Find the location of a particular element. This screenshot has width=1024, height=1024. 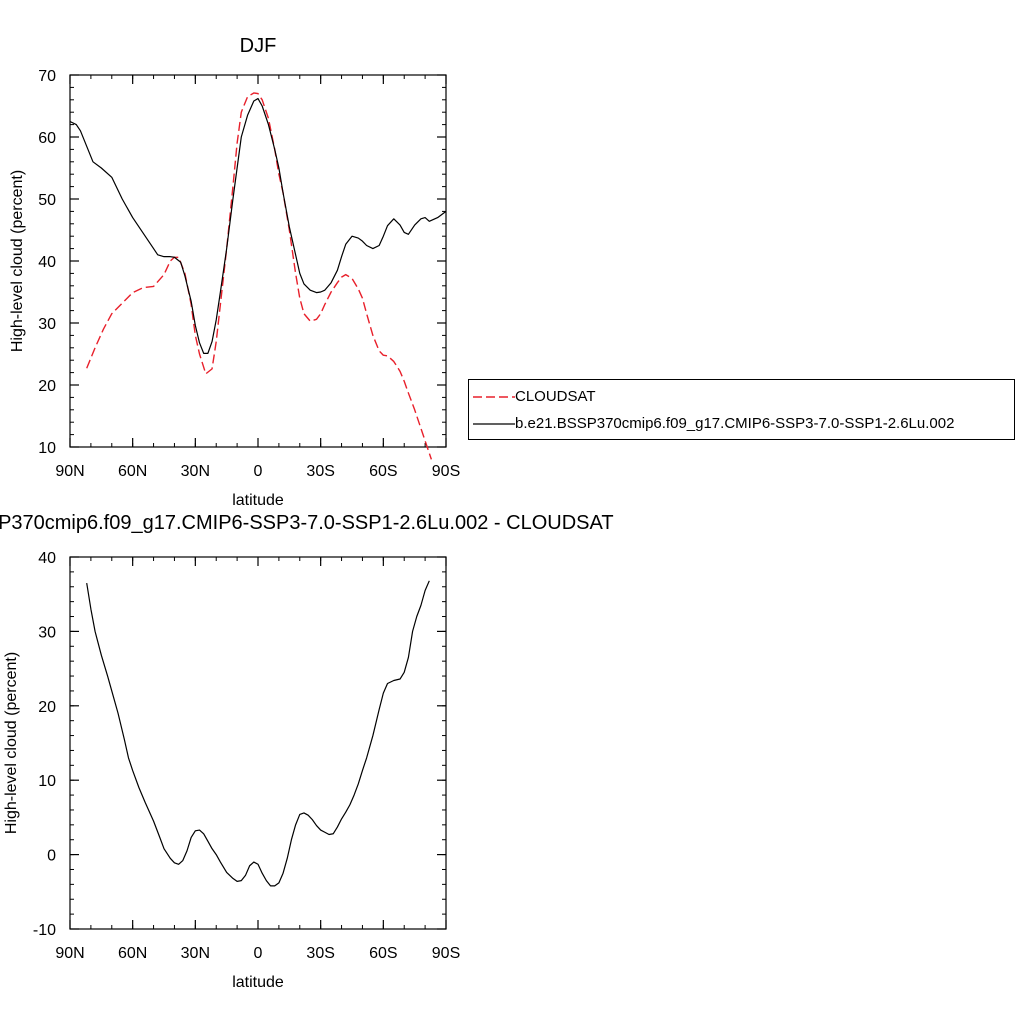

chart-title: DJF is located at coordinates (258, 46).